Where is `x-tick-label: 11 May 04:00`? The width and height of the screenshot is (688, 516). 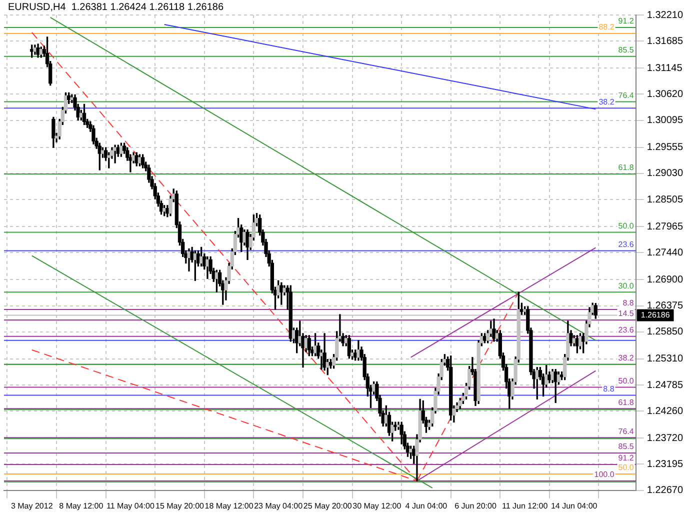 x-tick-label: 11 May 04:00 is located at coordinates (130, 505).